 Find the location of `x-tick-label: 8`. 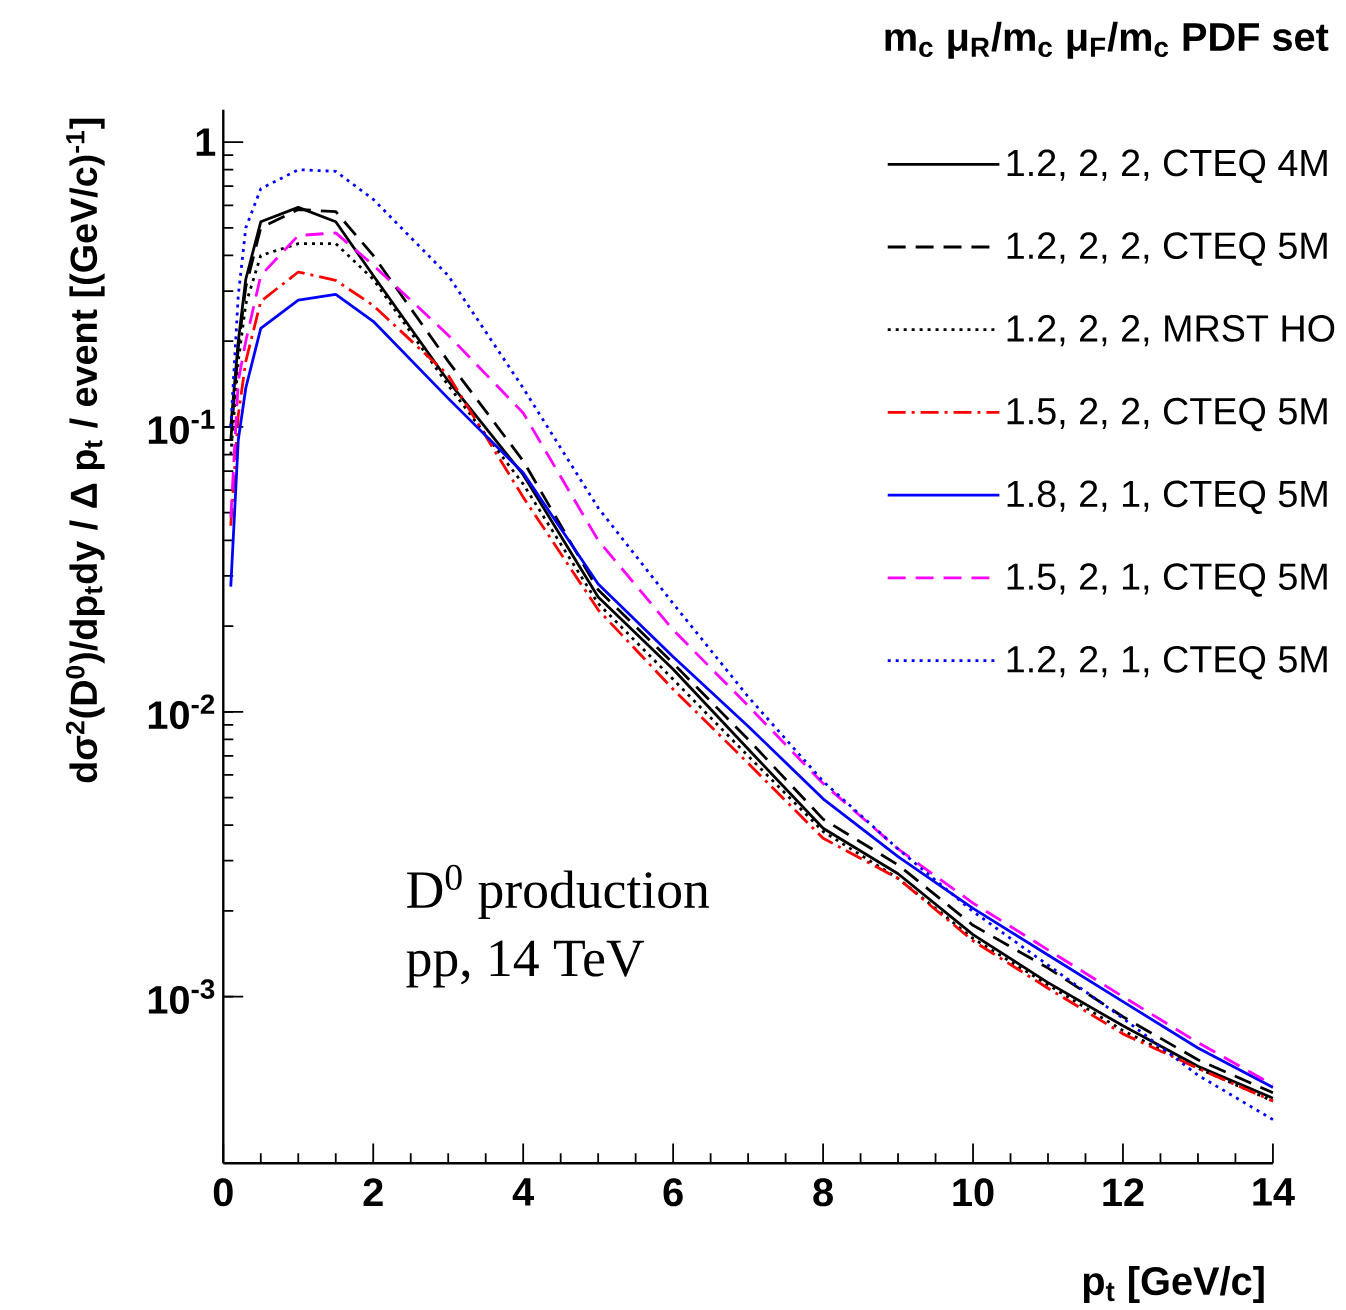

x-tick-label: 8 is located at coordinates (823, 1192).